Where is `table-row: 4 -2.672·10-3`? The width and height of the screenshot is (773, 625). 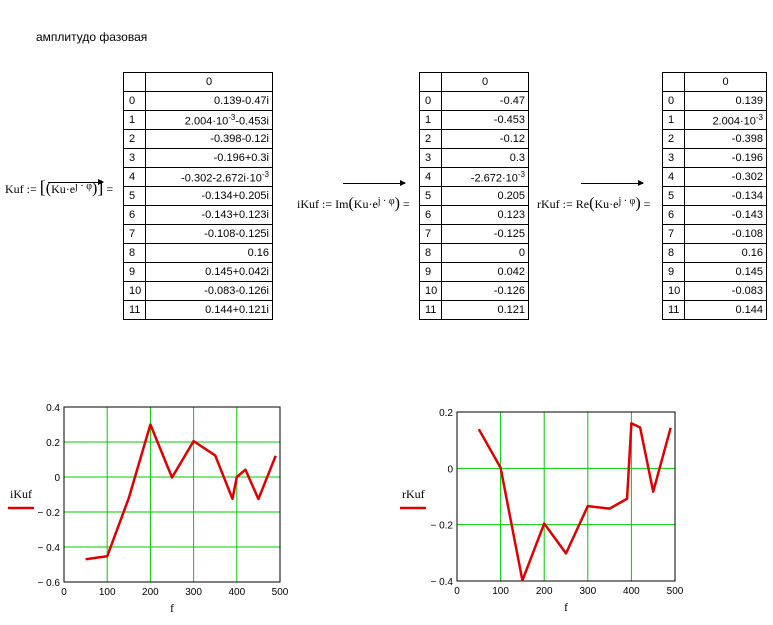 table-row: 4 -2.672·10-3 is located at coordinates (474, 177).